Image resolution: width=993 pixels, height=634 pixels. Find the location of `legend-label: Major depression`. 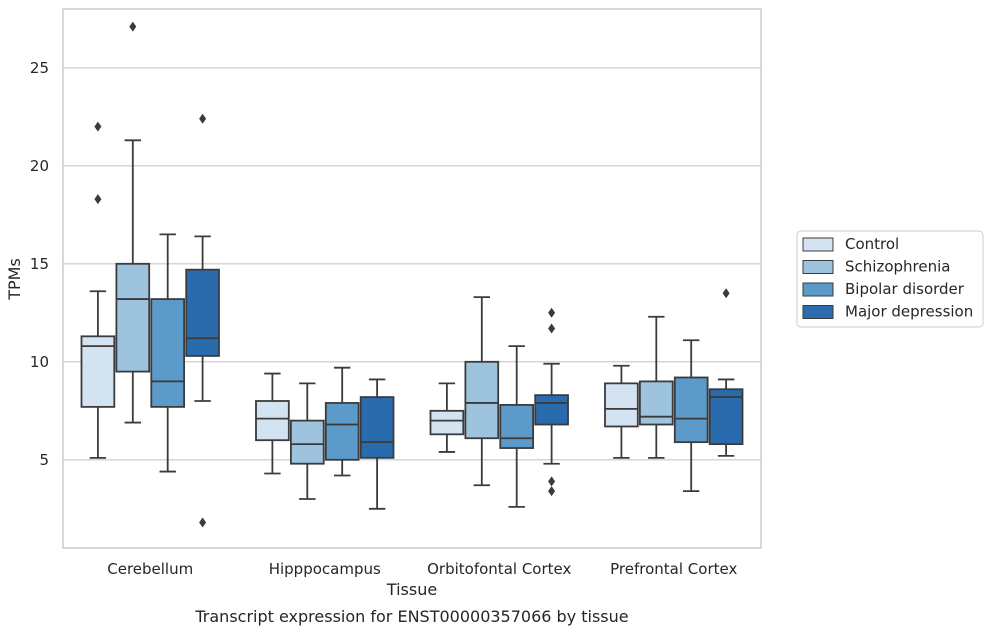

legend-label: Major depression is located at coordinates (909, 312).